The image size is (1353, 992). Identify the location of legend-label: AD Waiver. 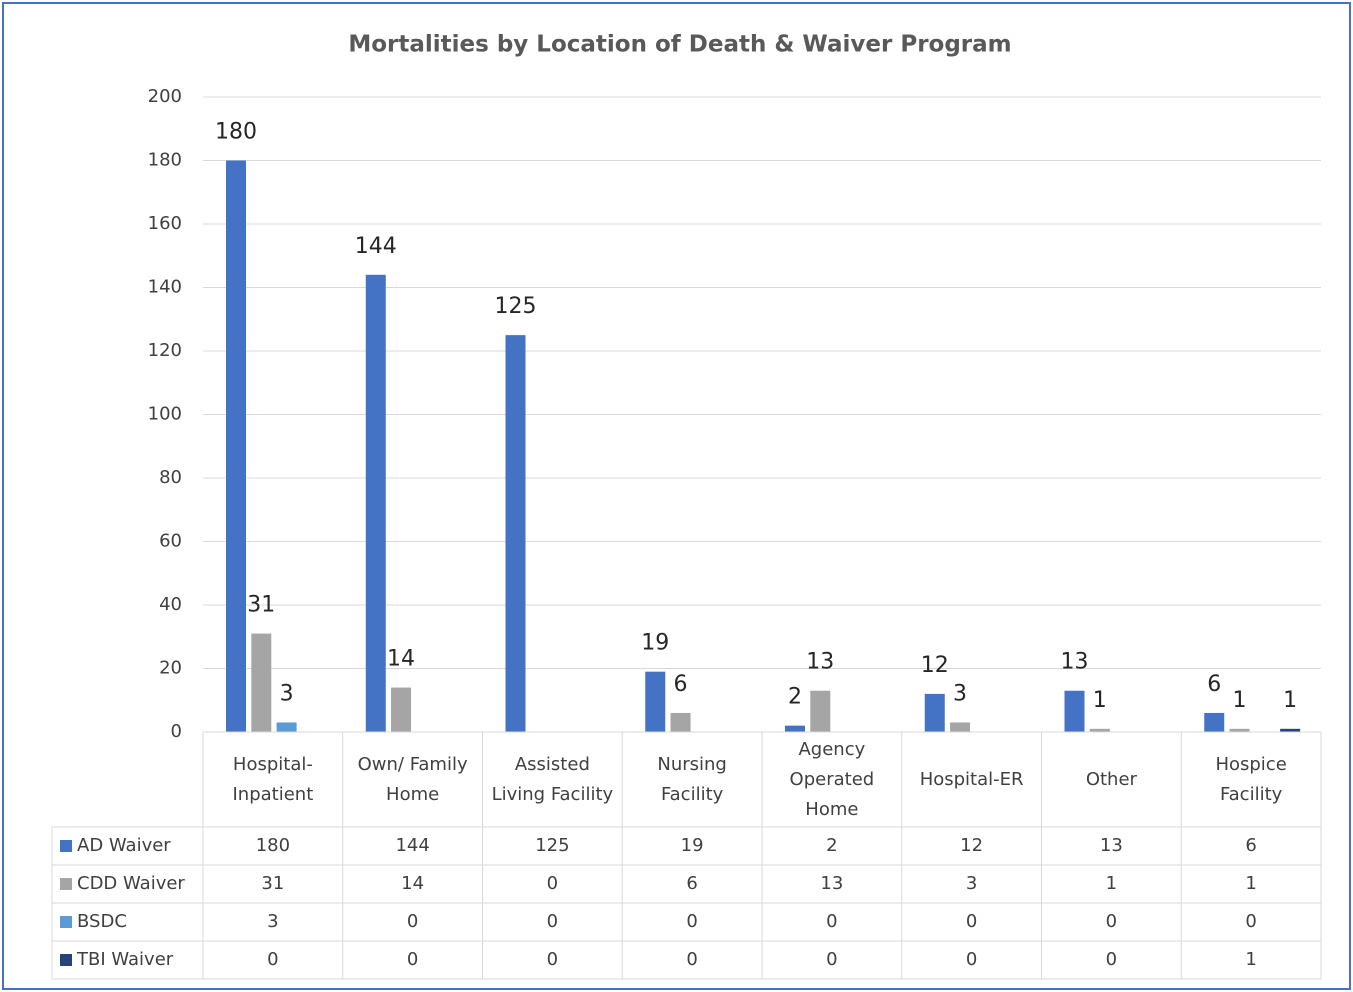
(124, 845).